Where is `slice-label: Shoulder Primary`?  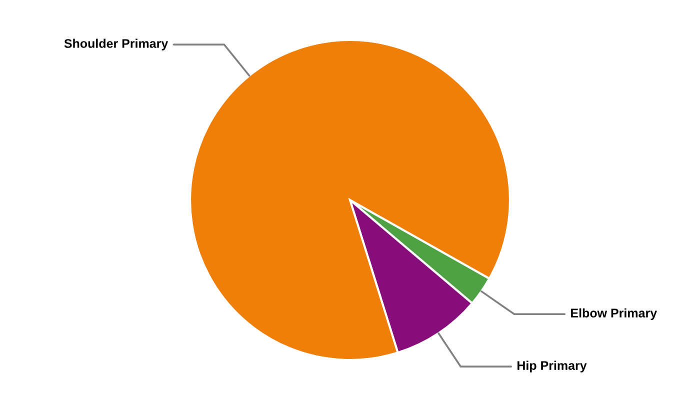
slice-label: Shoulder Primary is located at coordinates (116, 44).